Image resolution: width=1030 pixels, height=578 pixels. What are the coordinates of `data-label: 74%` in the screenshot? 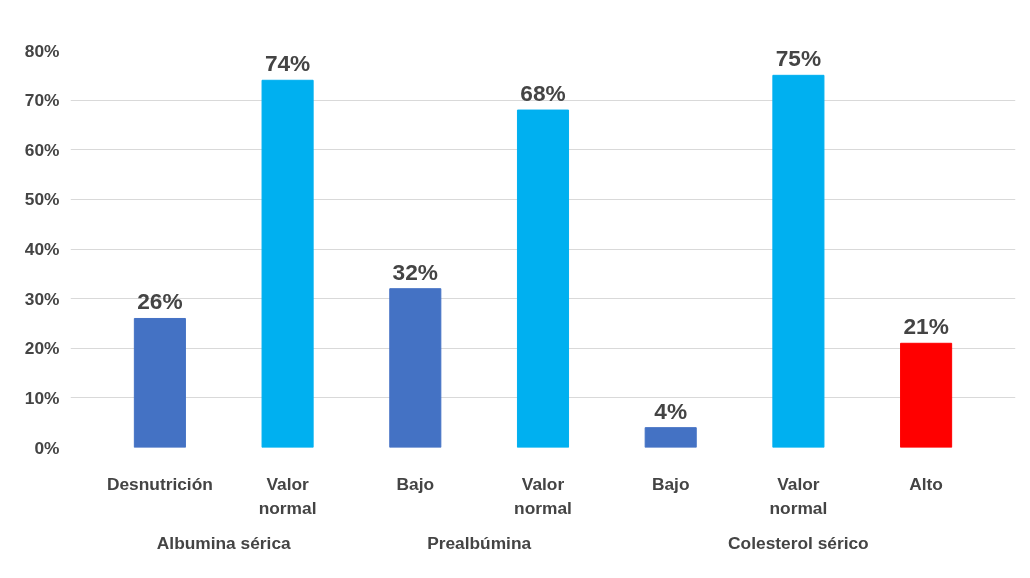 It's located at (287, 63).